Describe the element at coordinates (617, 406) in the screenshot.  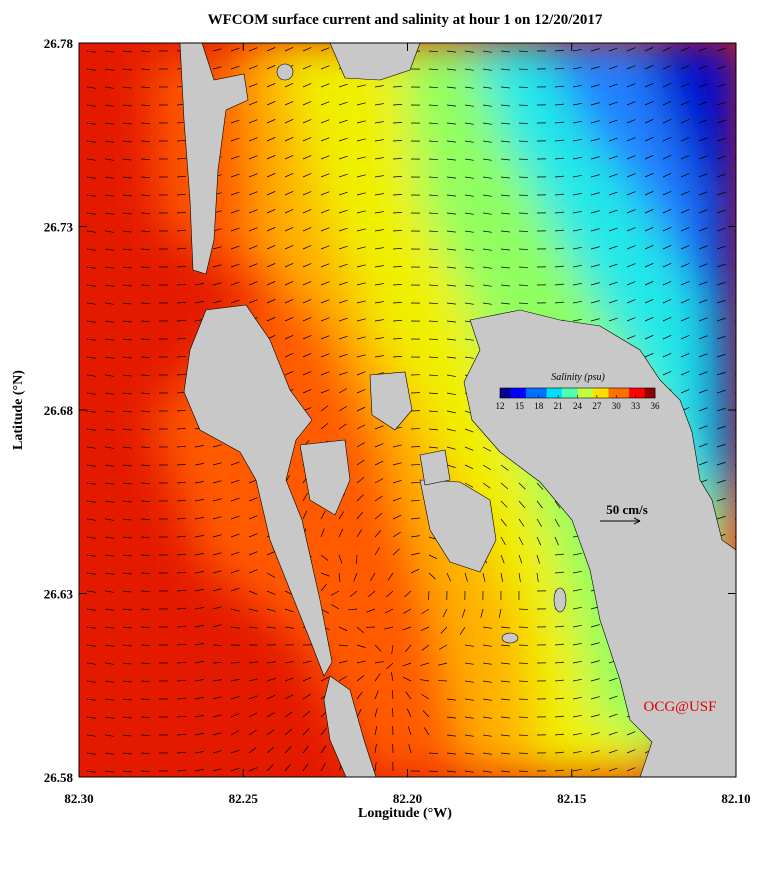
I see `colorbar-tick-label: 30` at that location.